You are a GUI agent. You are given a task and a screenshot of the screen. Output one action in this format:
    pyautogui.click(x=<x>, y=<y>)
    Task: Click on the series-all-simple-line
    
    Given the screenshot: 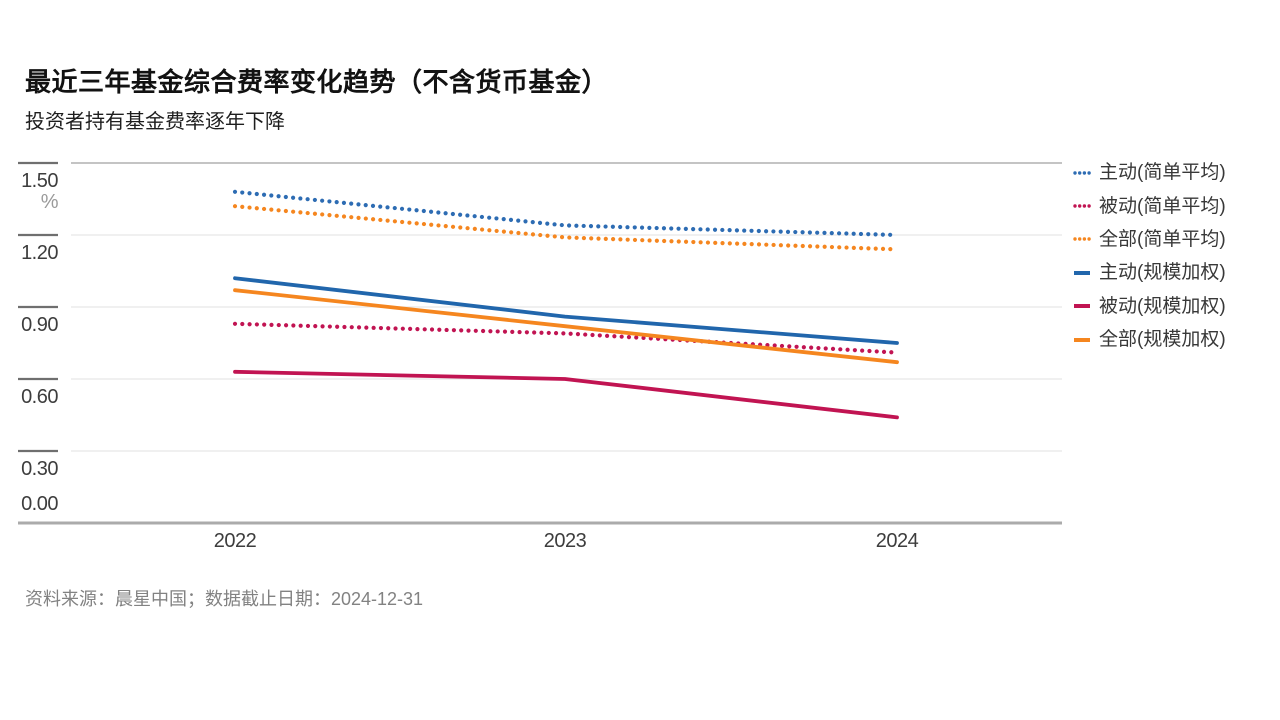 What is the action you would take?
    pyautogui.click(x=566, y=228)
    